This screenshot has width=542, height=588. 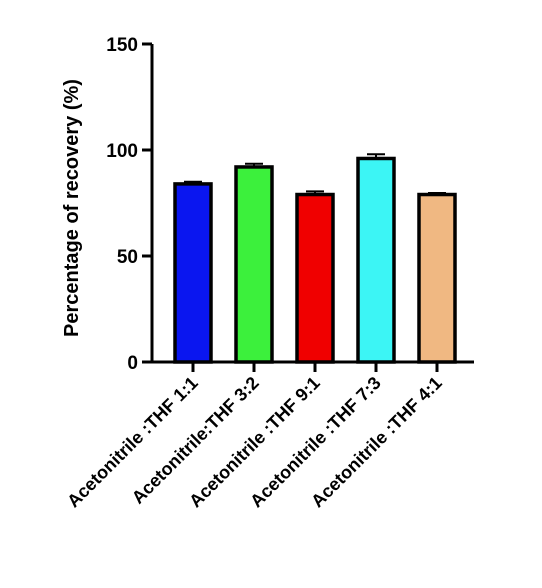 I want to click on y-axis-title: Percentage of recovery (%), so click(x=72, y=208).